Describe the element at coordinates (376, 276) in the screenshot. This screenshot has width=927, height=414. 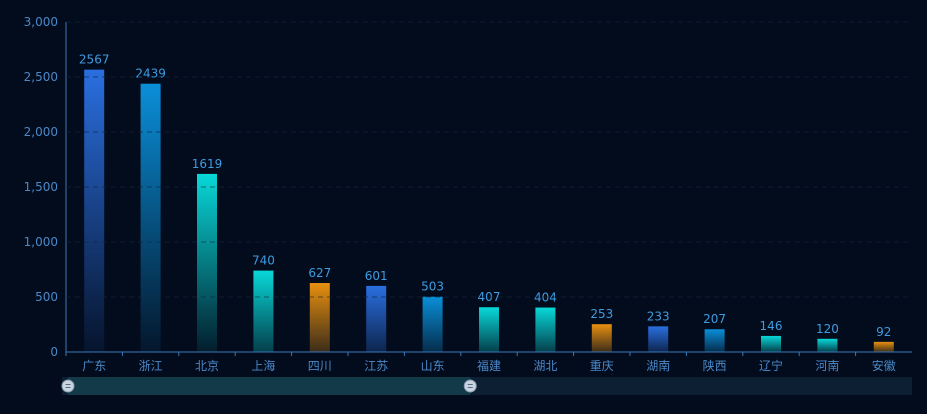
I see `data-label: 601` at that location.